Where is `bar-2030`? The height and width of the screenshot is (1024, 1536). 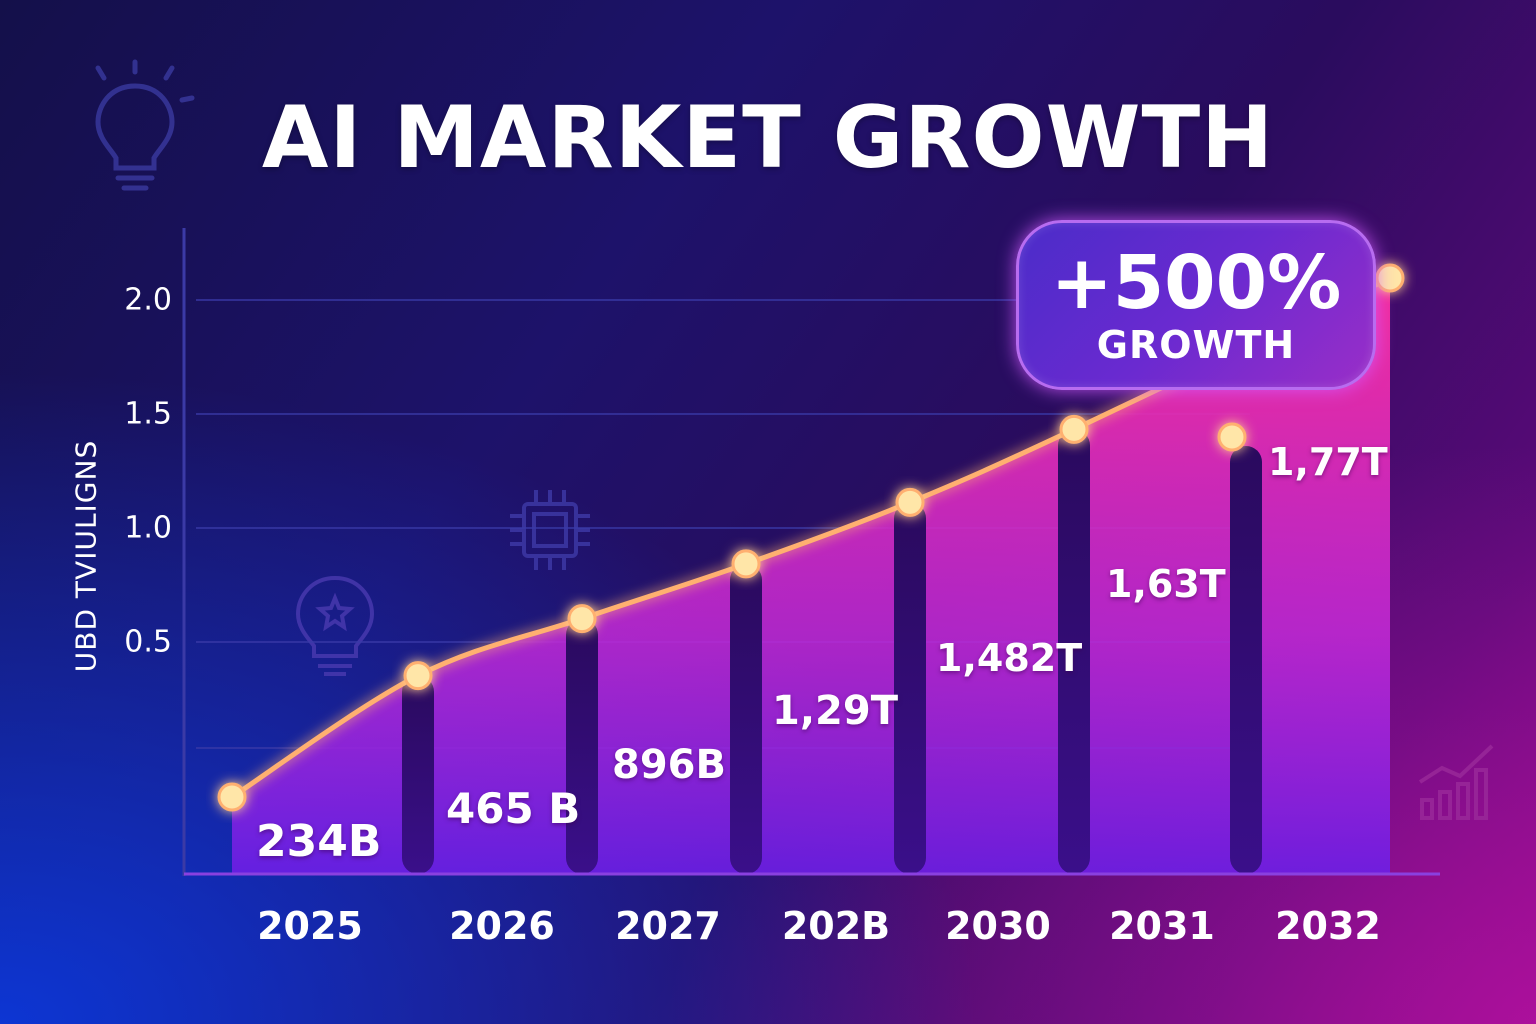
bar-2030 is located at coordinates (910, 688).